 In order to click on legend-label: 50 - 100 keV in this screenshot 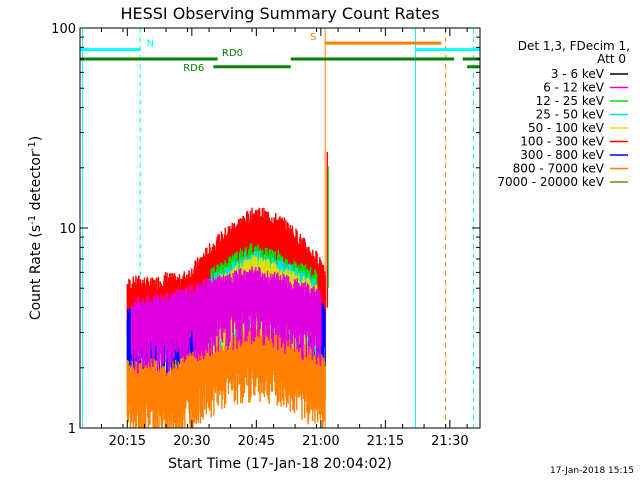, I will do `click(566, 128)`.